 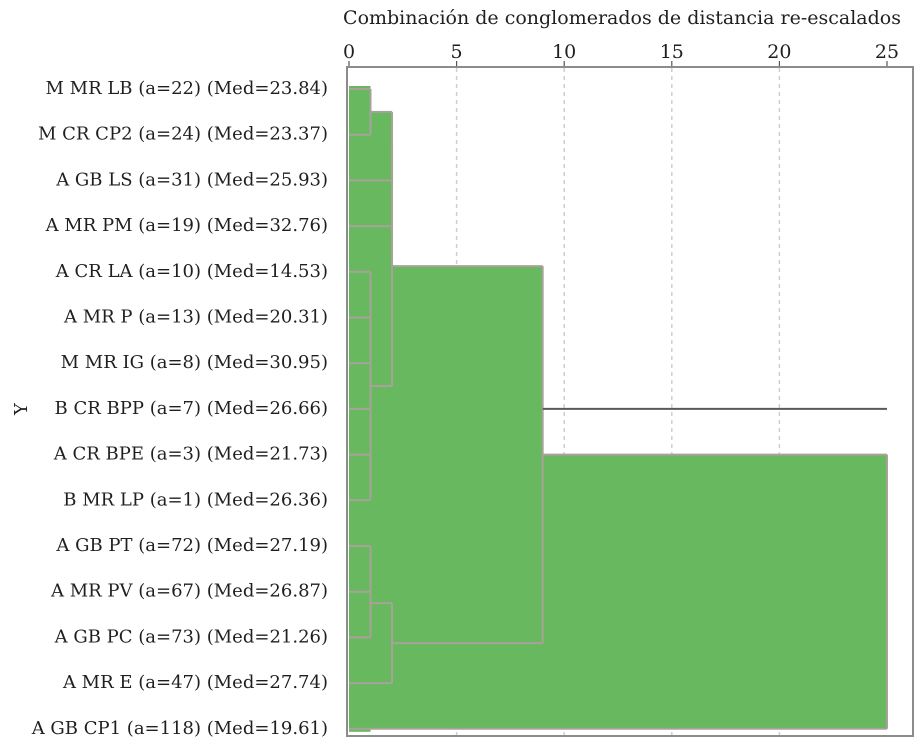 I want to click on x-tick-label-4: 20, so click(x=779, y=52).